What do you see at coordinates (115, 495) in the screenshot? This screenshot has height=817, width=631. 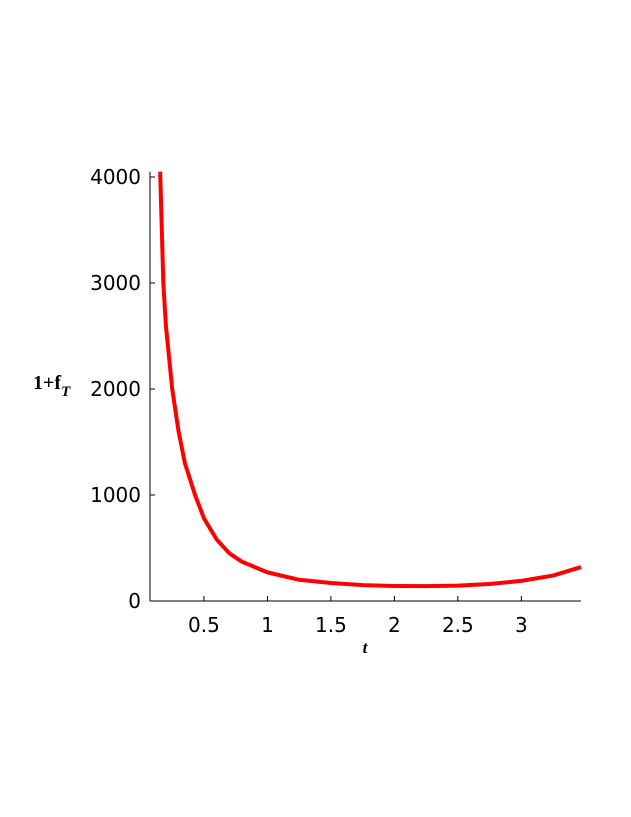 I see `y-tick-label: 1000` at bounding box center [115, 495].